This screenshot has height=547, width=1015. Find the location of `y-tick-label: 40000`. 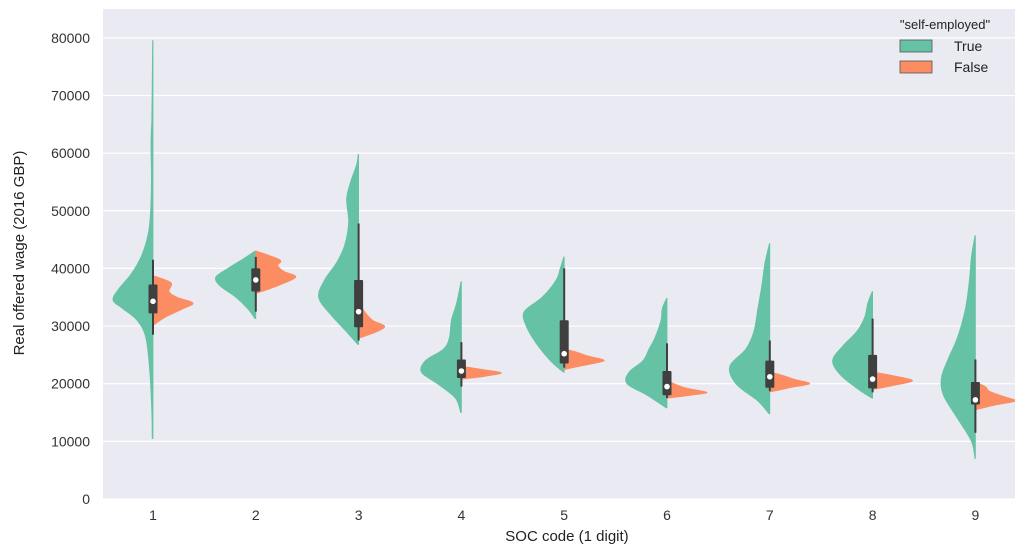

y-tick-label: 40000 is located at coordinates (70, 268).